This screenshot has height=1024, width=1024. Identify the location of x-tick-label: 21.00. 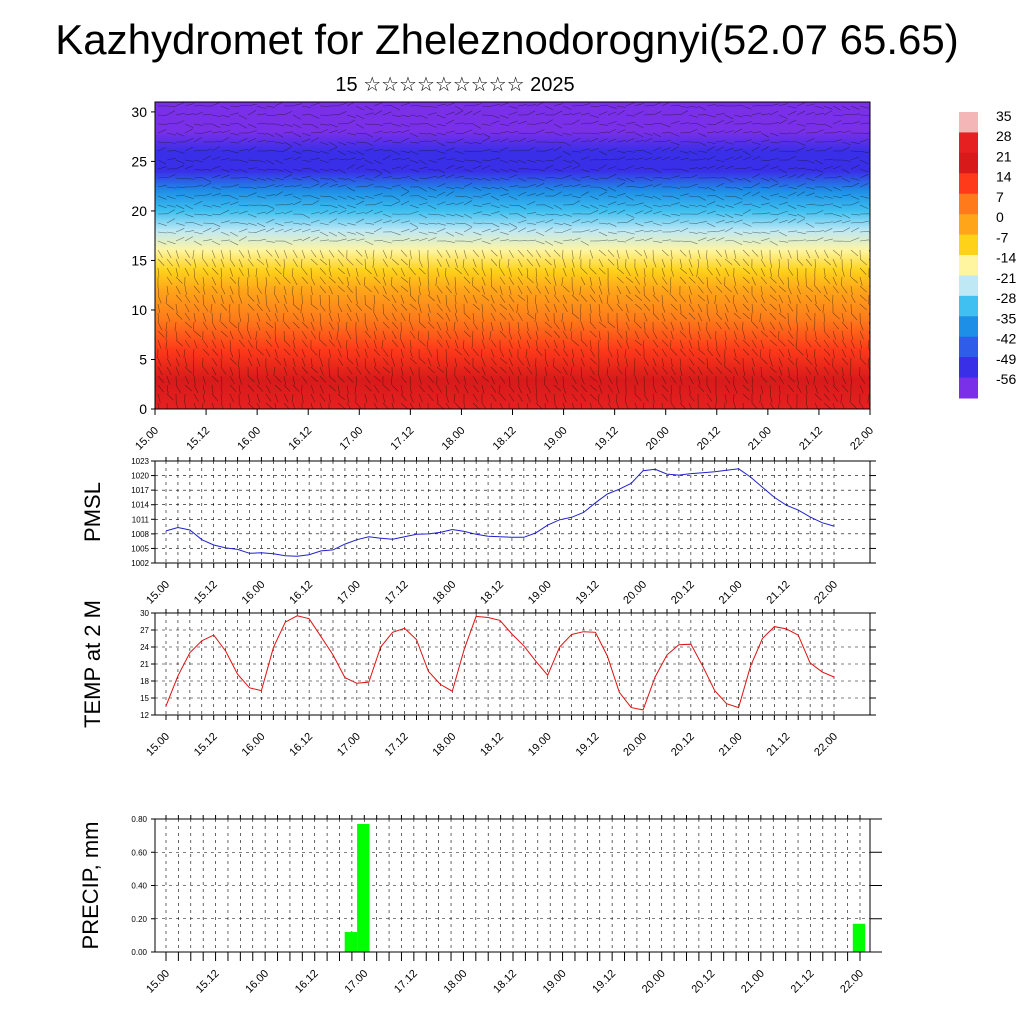
(731, 745).